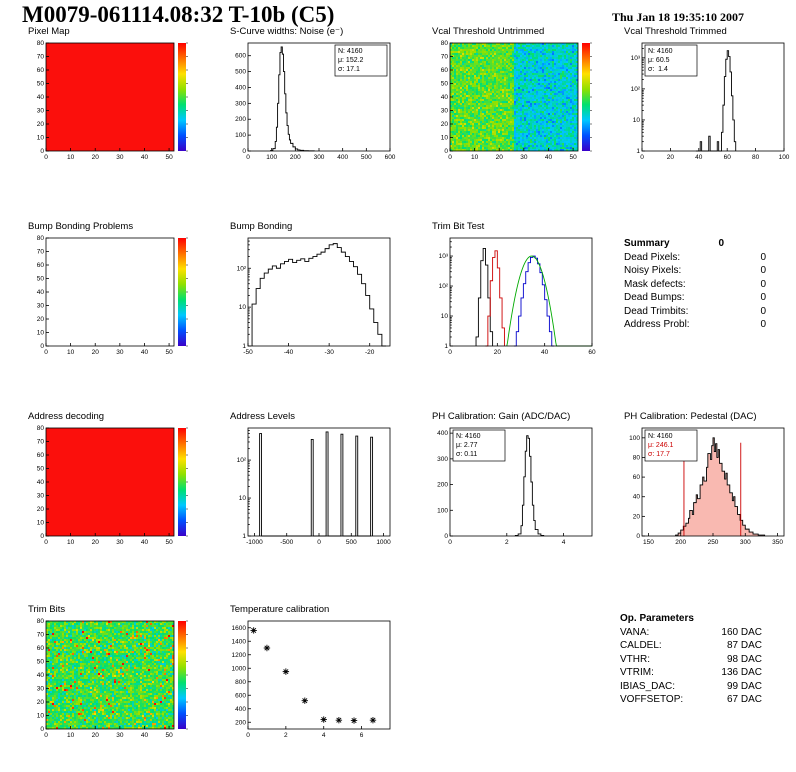  I want to click on panel-temperature-calibration: Temperature calibration, so click(311, 674).